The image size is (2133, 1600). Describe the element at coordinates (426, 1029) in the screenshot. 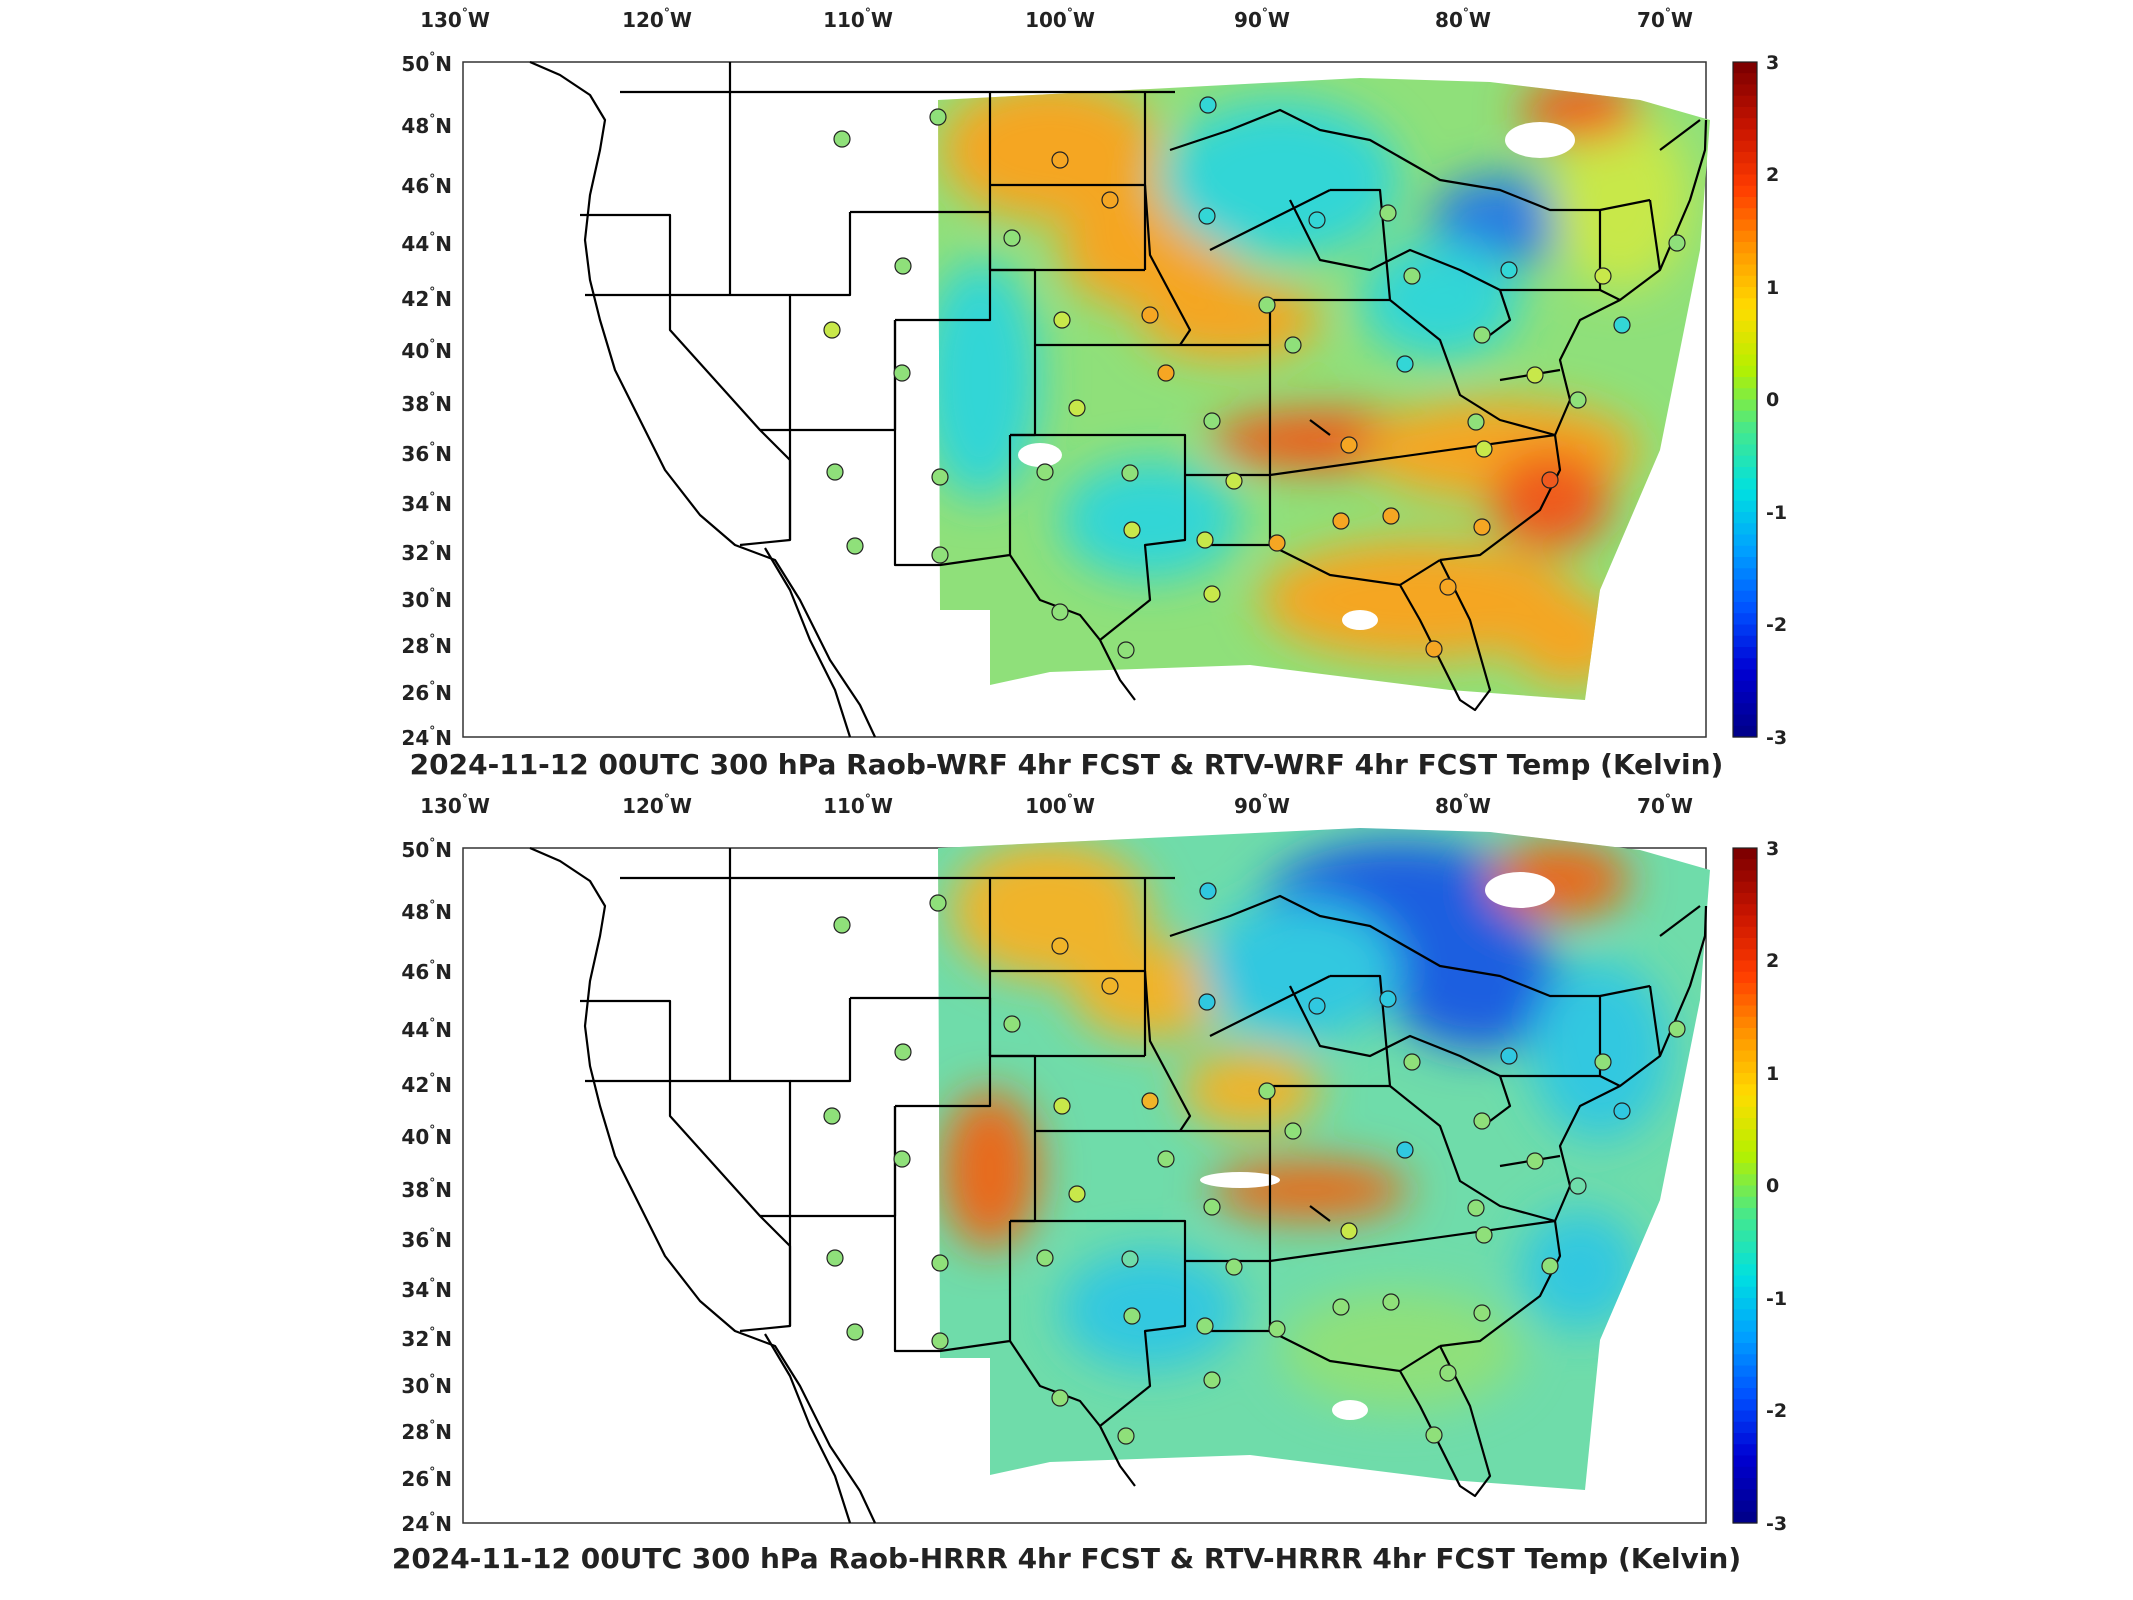

I see `svg-text: 44°N` at that location.